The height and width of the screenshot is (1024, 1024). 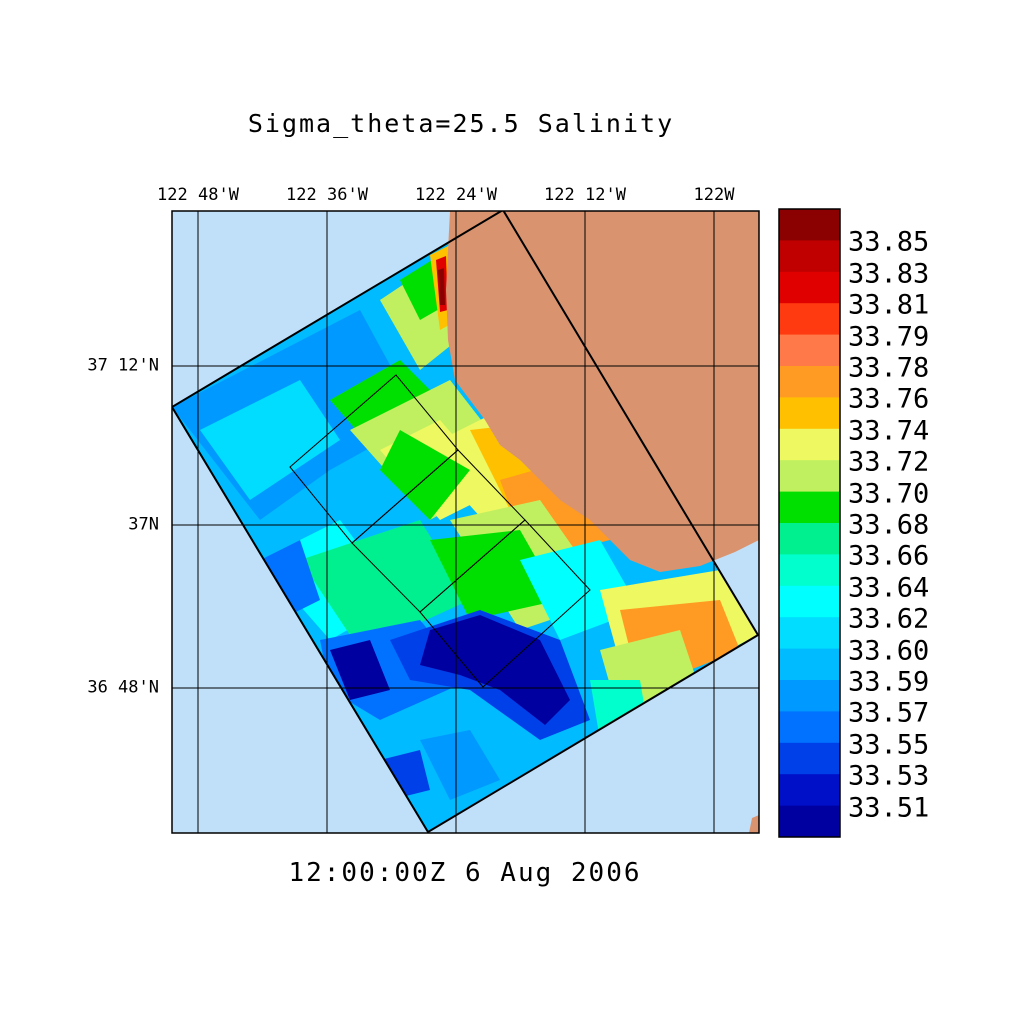 I want to click on lon-label-122-24w: 122 24'W, so click(x=456, y=195).